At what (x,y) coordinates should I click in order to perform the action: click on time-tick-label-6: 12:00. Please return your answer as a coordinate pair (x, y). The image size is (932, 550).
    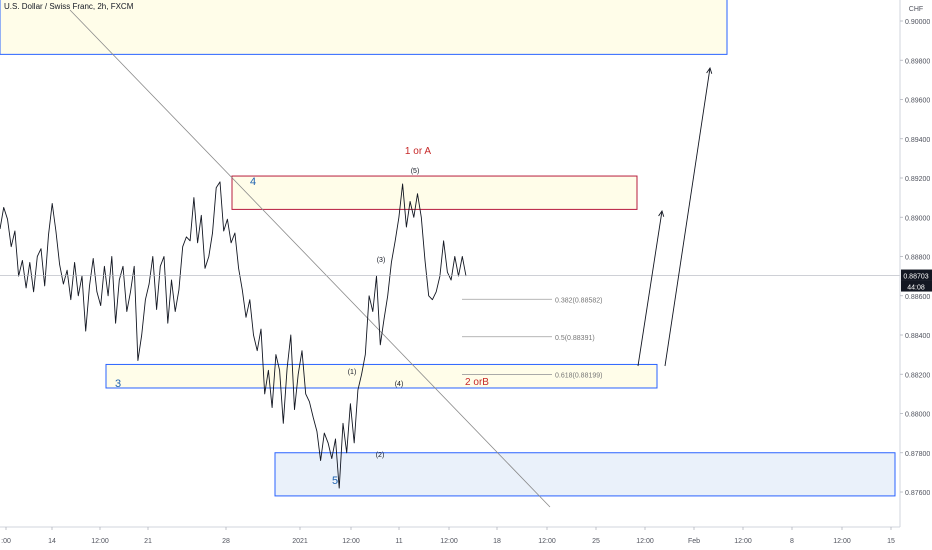
    Looking at the image, I should click on (351, 541).